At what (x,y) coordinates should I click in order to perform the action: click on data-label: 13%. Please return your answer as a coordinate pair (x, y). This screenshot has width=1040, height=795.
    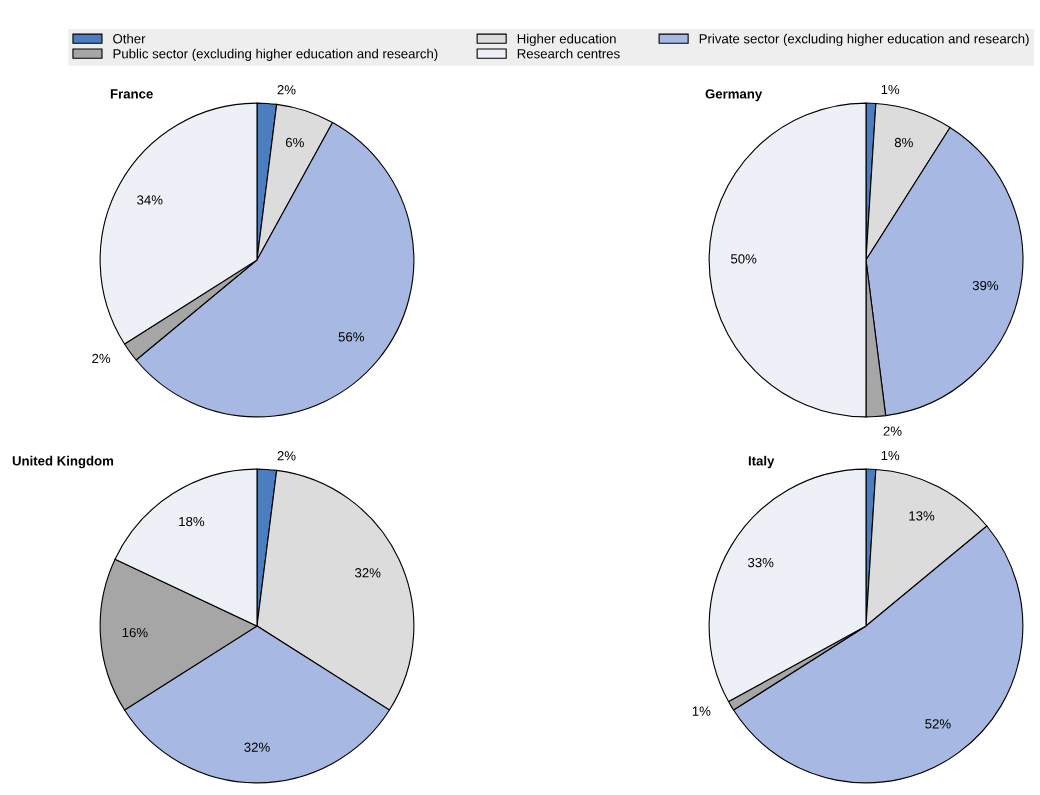
    Looking at the image, I should click on (922, 516).